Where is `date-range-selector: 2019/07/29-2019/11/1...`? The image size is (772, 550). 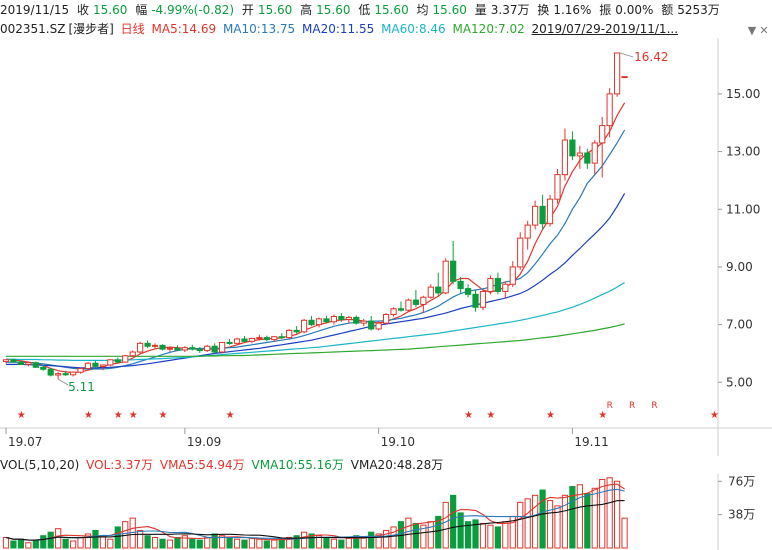 date-range-selector: 2019/07/29-2019/11/1... is located at coordinates (605, 29).